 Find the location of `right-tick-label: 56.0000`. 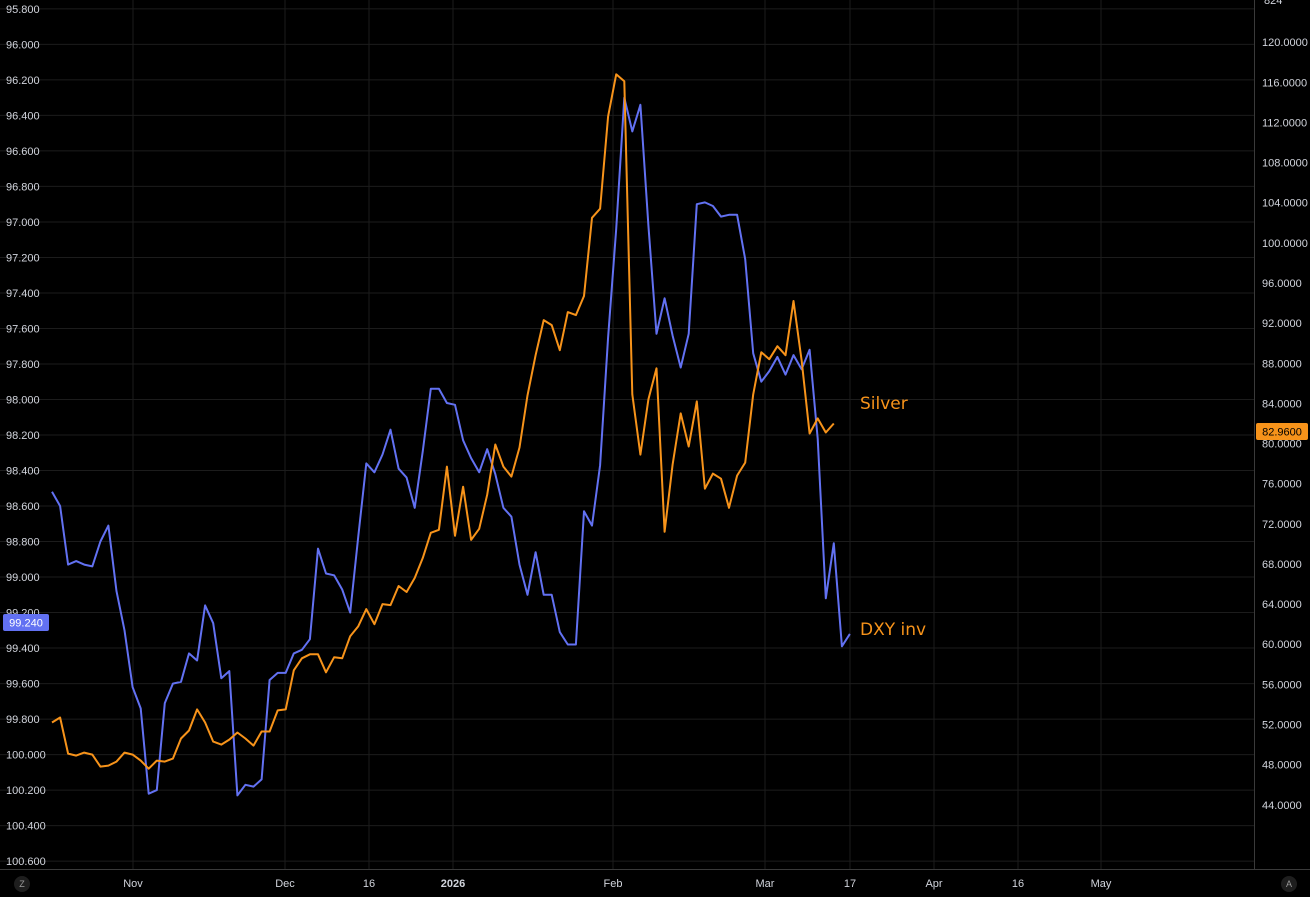

right-tick-label: 56.0000 is located at coordinates (1282, 685).